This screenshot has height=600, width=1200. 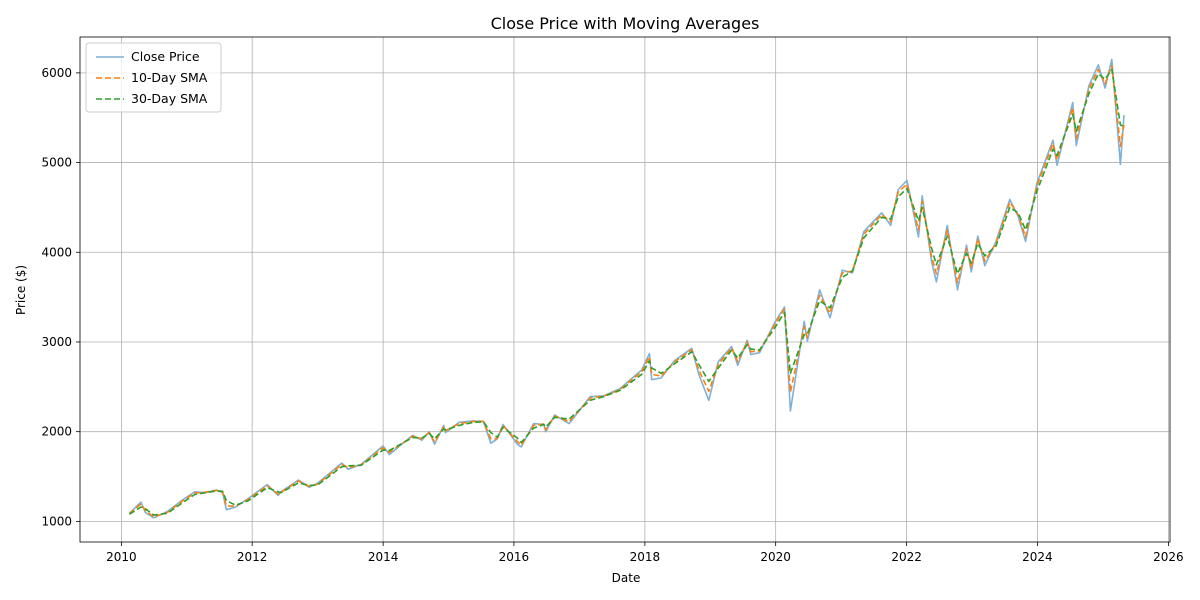 What do you see at coordinates (56, 342) in the screenshot?
I see `y-tick-label: 3000` at bounding box center [56, 342].